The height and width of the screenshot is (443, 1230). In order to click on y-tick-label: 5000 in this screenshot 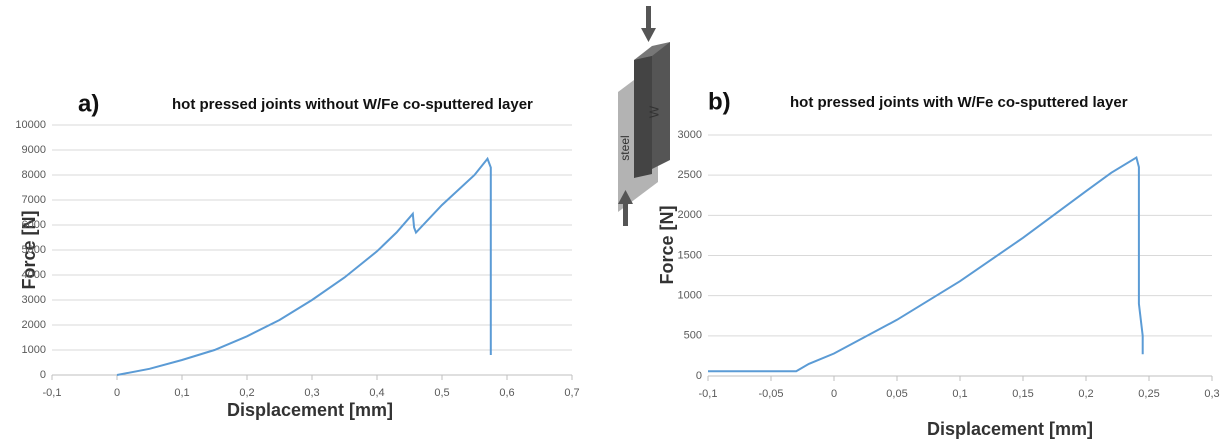, I will do `click(34, 250)`.